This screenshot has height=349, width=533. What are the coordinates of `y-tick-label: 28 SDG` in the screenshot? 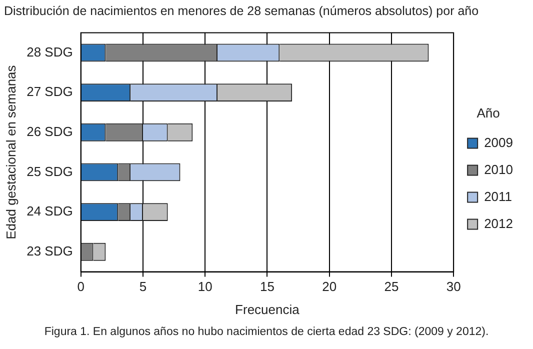 It's located at (49, 52).